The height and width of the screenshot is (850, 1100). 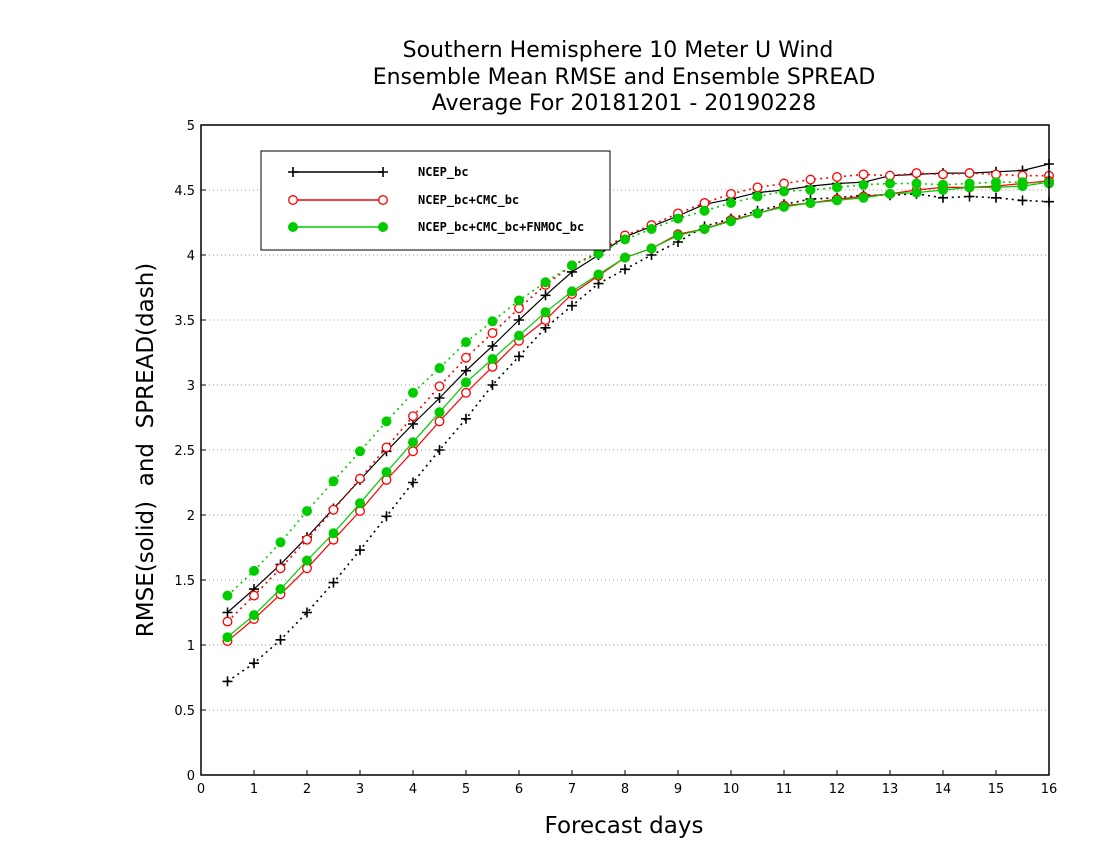 I want to click on x-tick-label: 11, so click(x=784, y=789).